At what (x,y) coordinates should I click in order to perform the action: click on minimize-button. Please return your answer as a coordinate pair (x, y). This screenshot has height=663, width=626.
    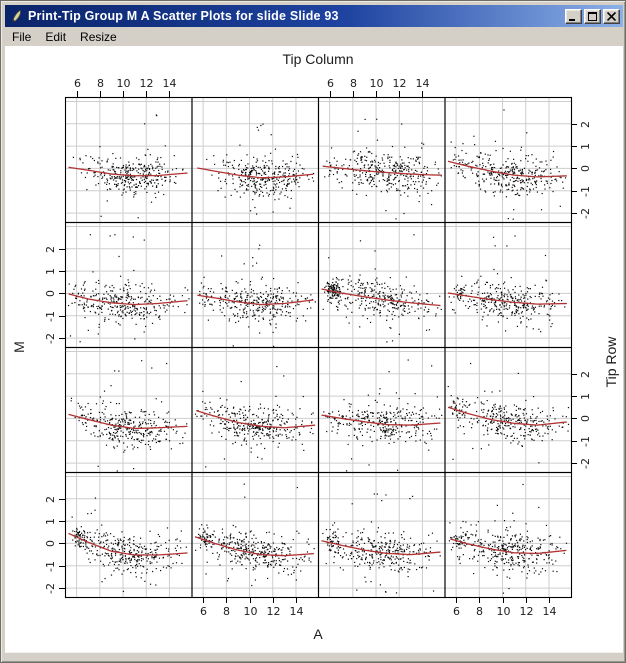
    Looking at the image, I should click on (573, 16).